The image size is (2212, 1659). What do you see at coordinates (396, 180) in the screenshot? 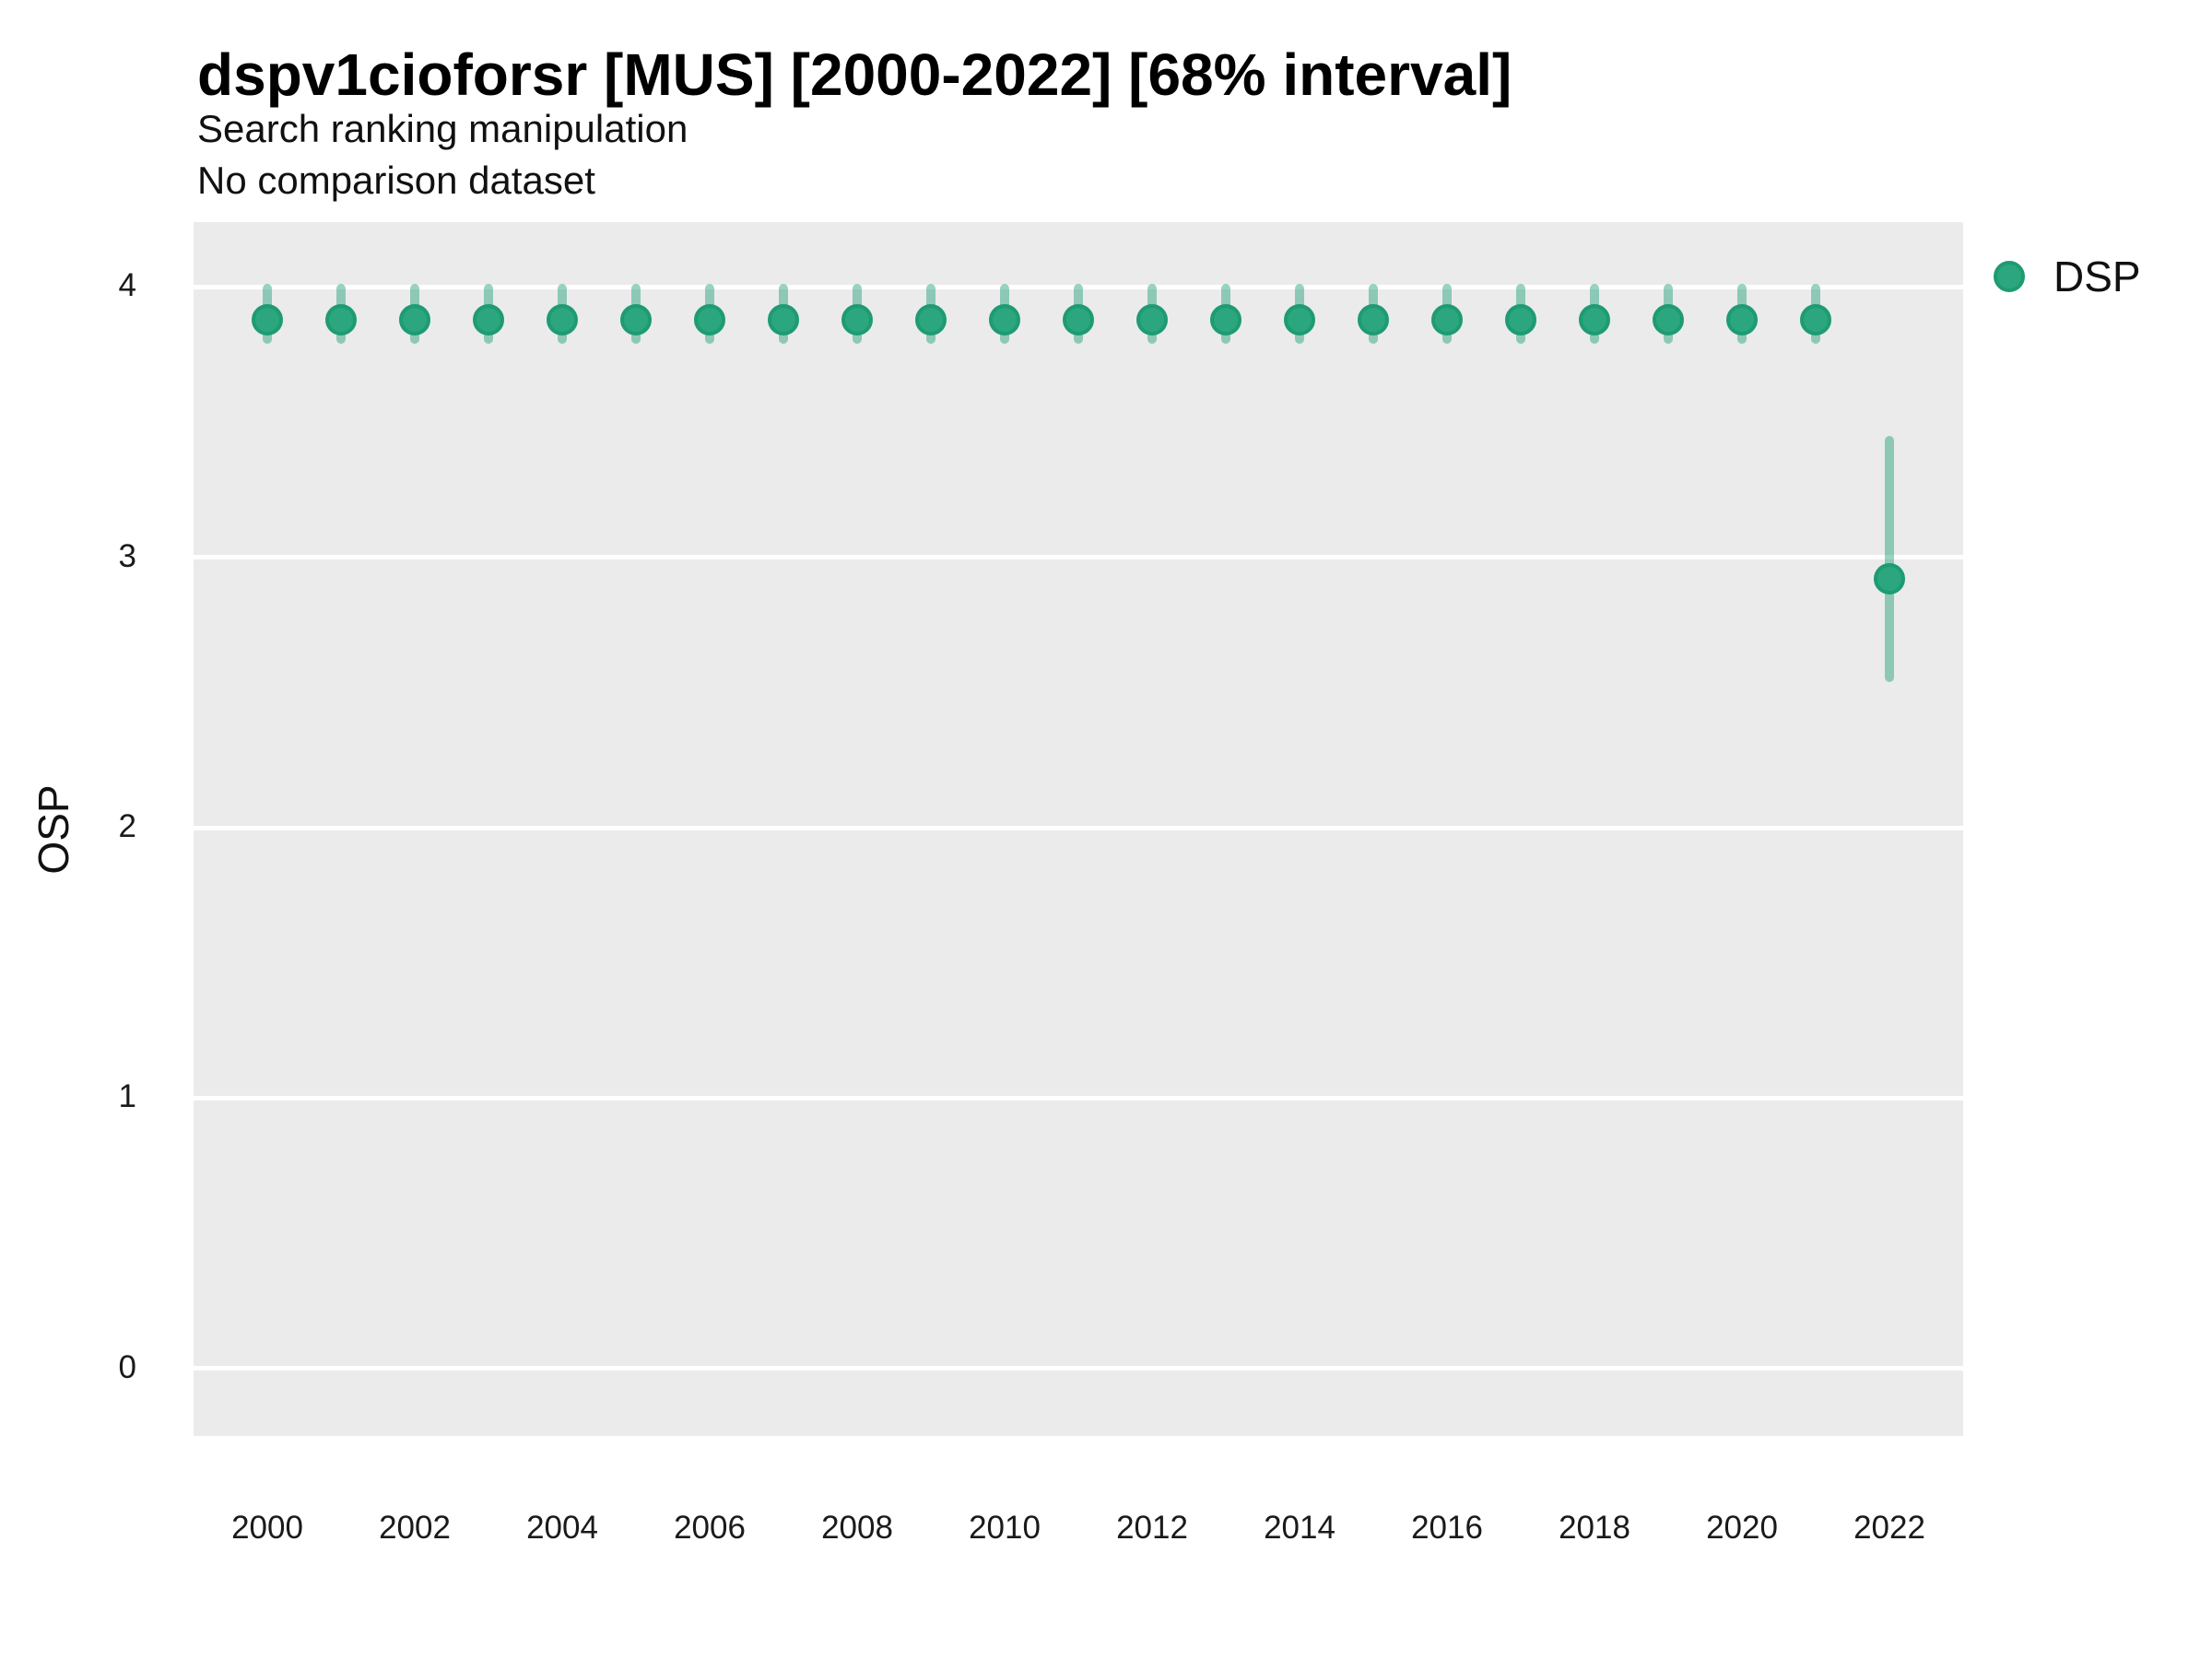
I see `chart-note: No comparison dataset` at bounding box center [396, 180].